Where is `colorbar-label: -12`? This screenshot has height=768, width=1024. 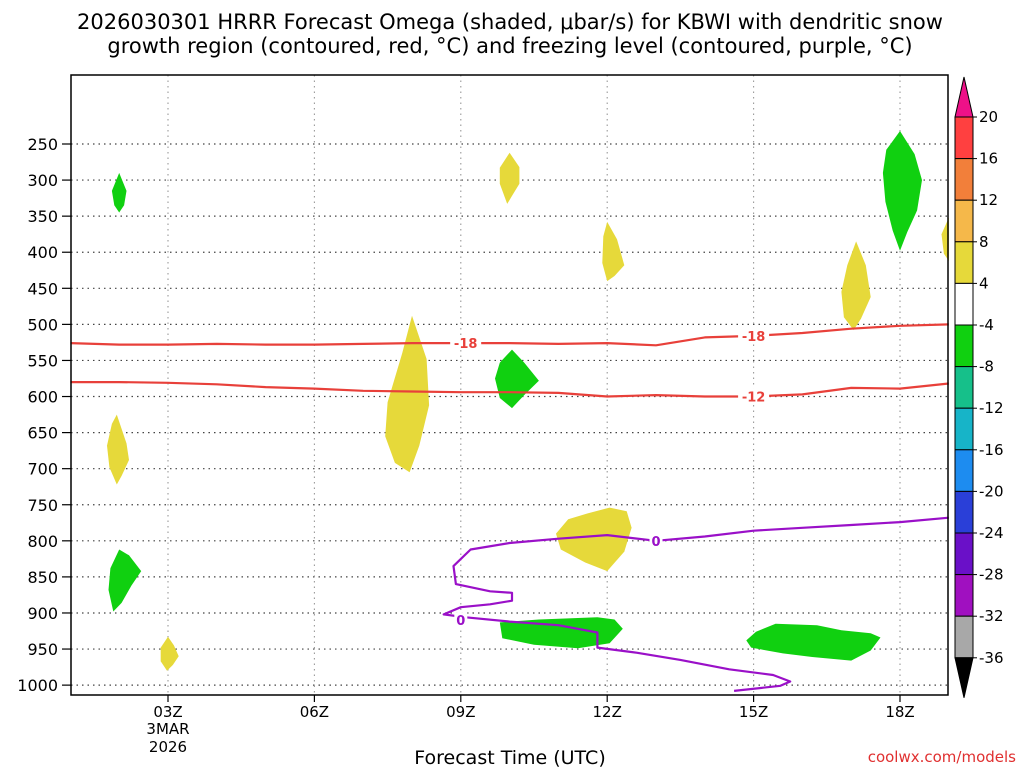 colorbar-label: -12 is located at coordinates (991, 408).